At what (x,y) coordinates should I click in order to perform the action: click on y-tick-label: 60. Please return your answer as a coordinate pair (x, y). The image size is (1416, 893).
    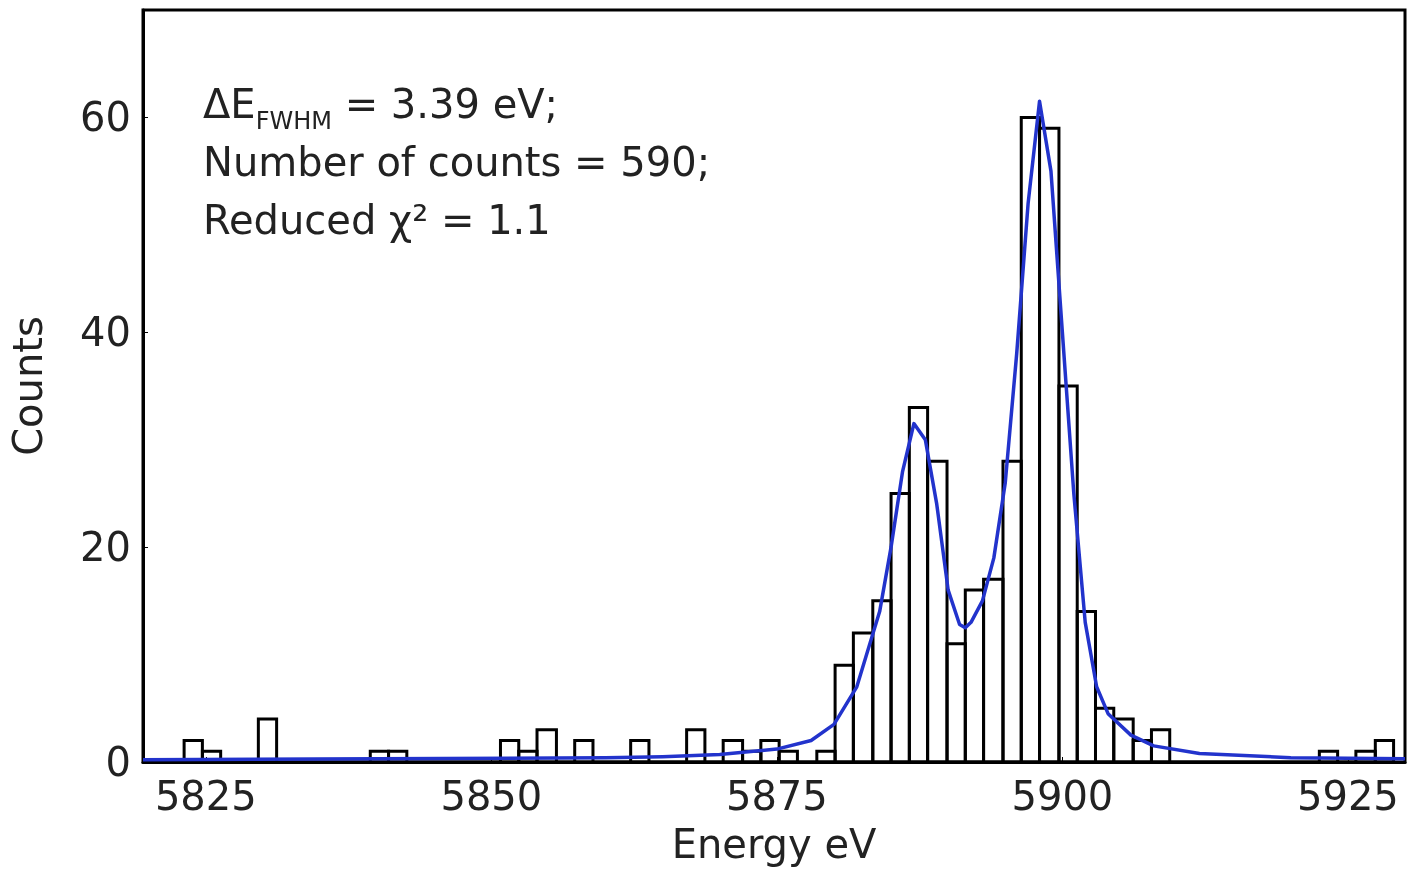
    Looking at the image, I should click on (105, 117).